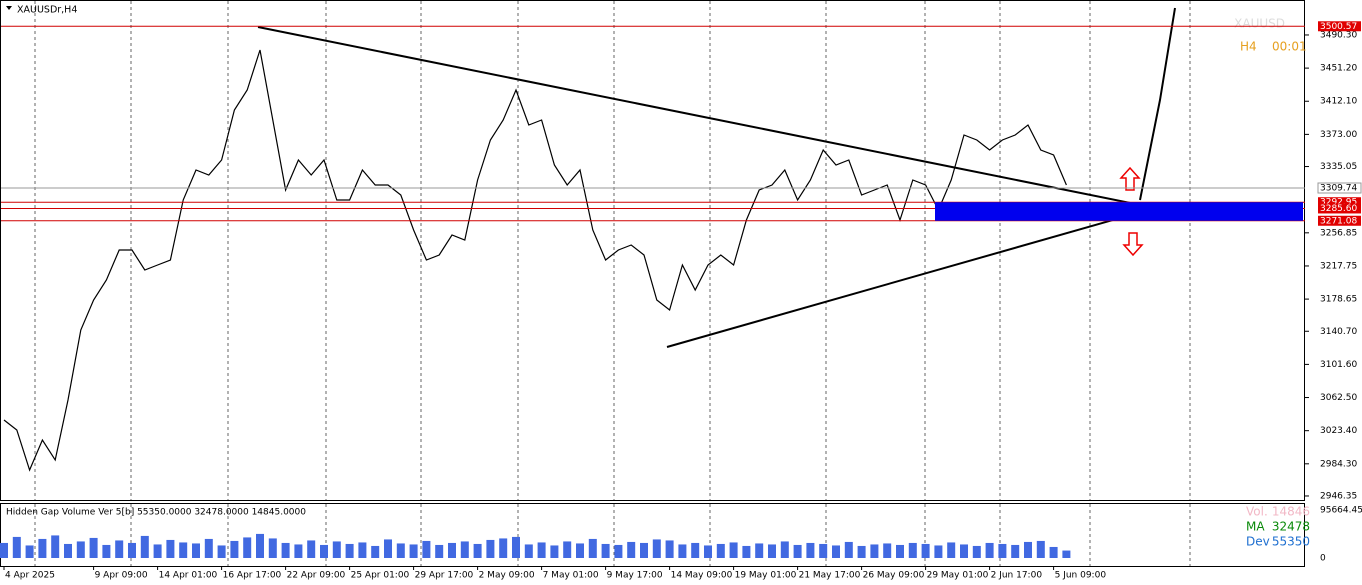 This screenshot has height=585, width=1362. Describe the element at coordinates (30, 576) in the screenshot. I see `x-tick-label: 4 Apr 2025` at that location.